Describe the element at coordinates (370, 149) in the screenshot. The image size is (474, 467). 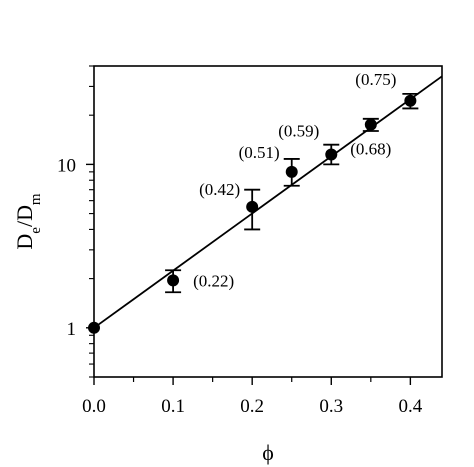
I see `point-label: (0.68)` at that location.